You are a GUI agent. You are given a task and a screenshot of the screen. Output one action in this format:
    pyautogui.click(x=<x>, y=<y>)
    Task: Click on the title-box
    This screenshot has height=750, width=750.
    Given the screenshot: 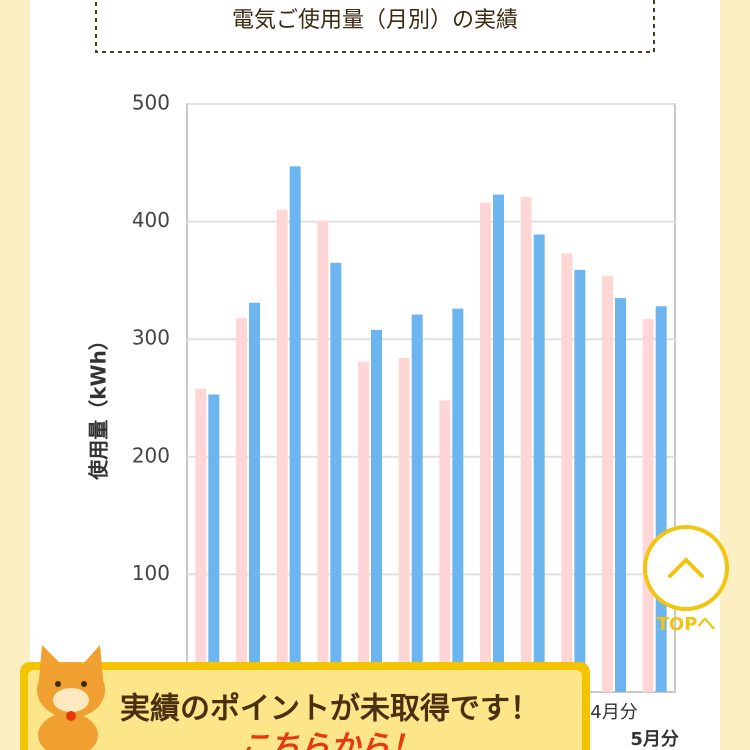 What is the action you would take?
    pyautogui.click(x=375, y=26)
    